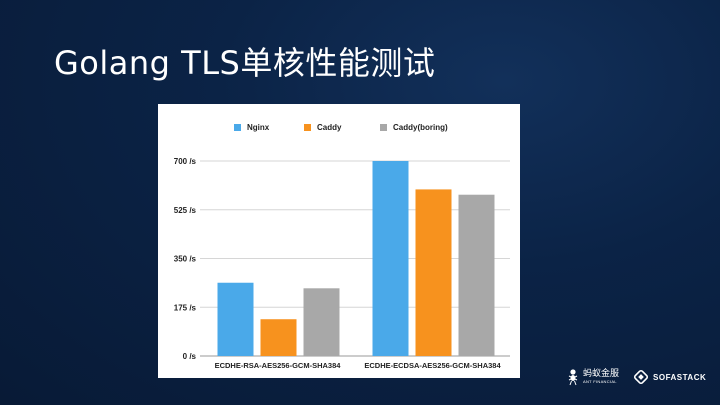 The height and width of the screenshot is (405, 720). I want to click on ant-icon, so click(573, 377).